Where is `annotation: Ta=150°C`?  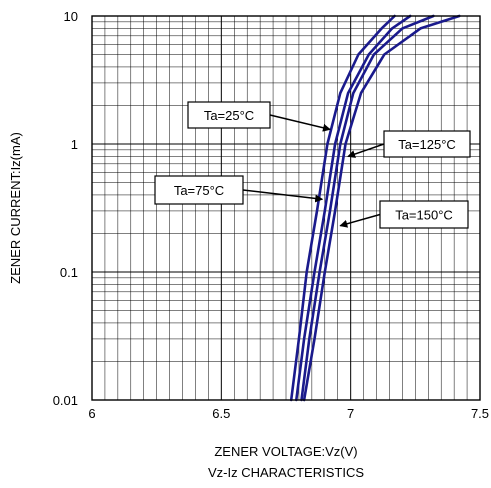 annotation: Ta=150°C is located at coordinates (404, 214).